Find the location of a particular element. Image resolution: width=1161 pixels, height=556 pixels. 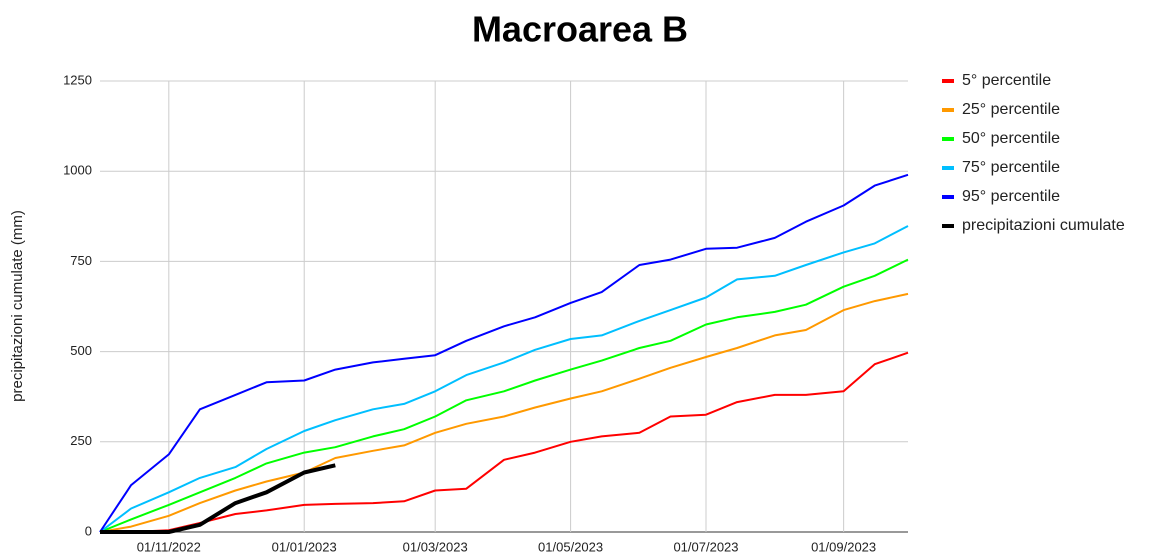

legend-label: 95° percentile is located at coordinates (1011, 196).